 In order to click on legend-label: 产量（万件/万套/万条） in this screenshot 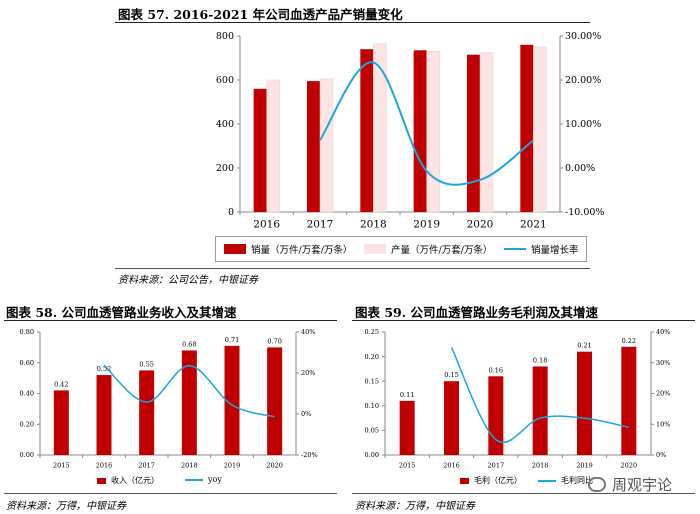, I will do `click(442, 250)`.